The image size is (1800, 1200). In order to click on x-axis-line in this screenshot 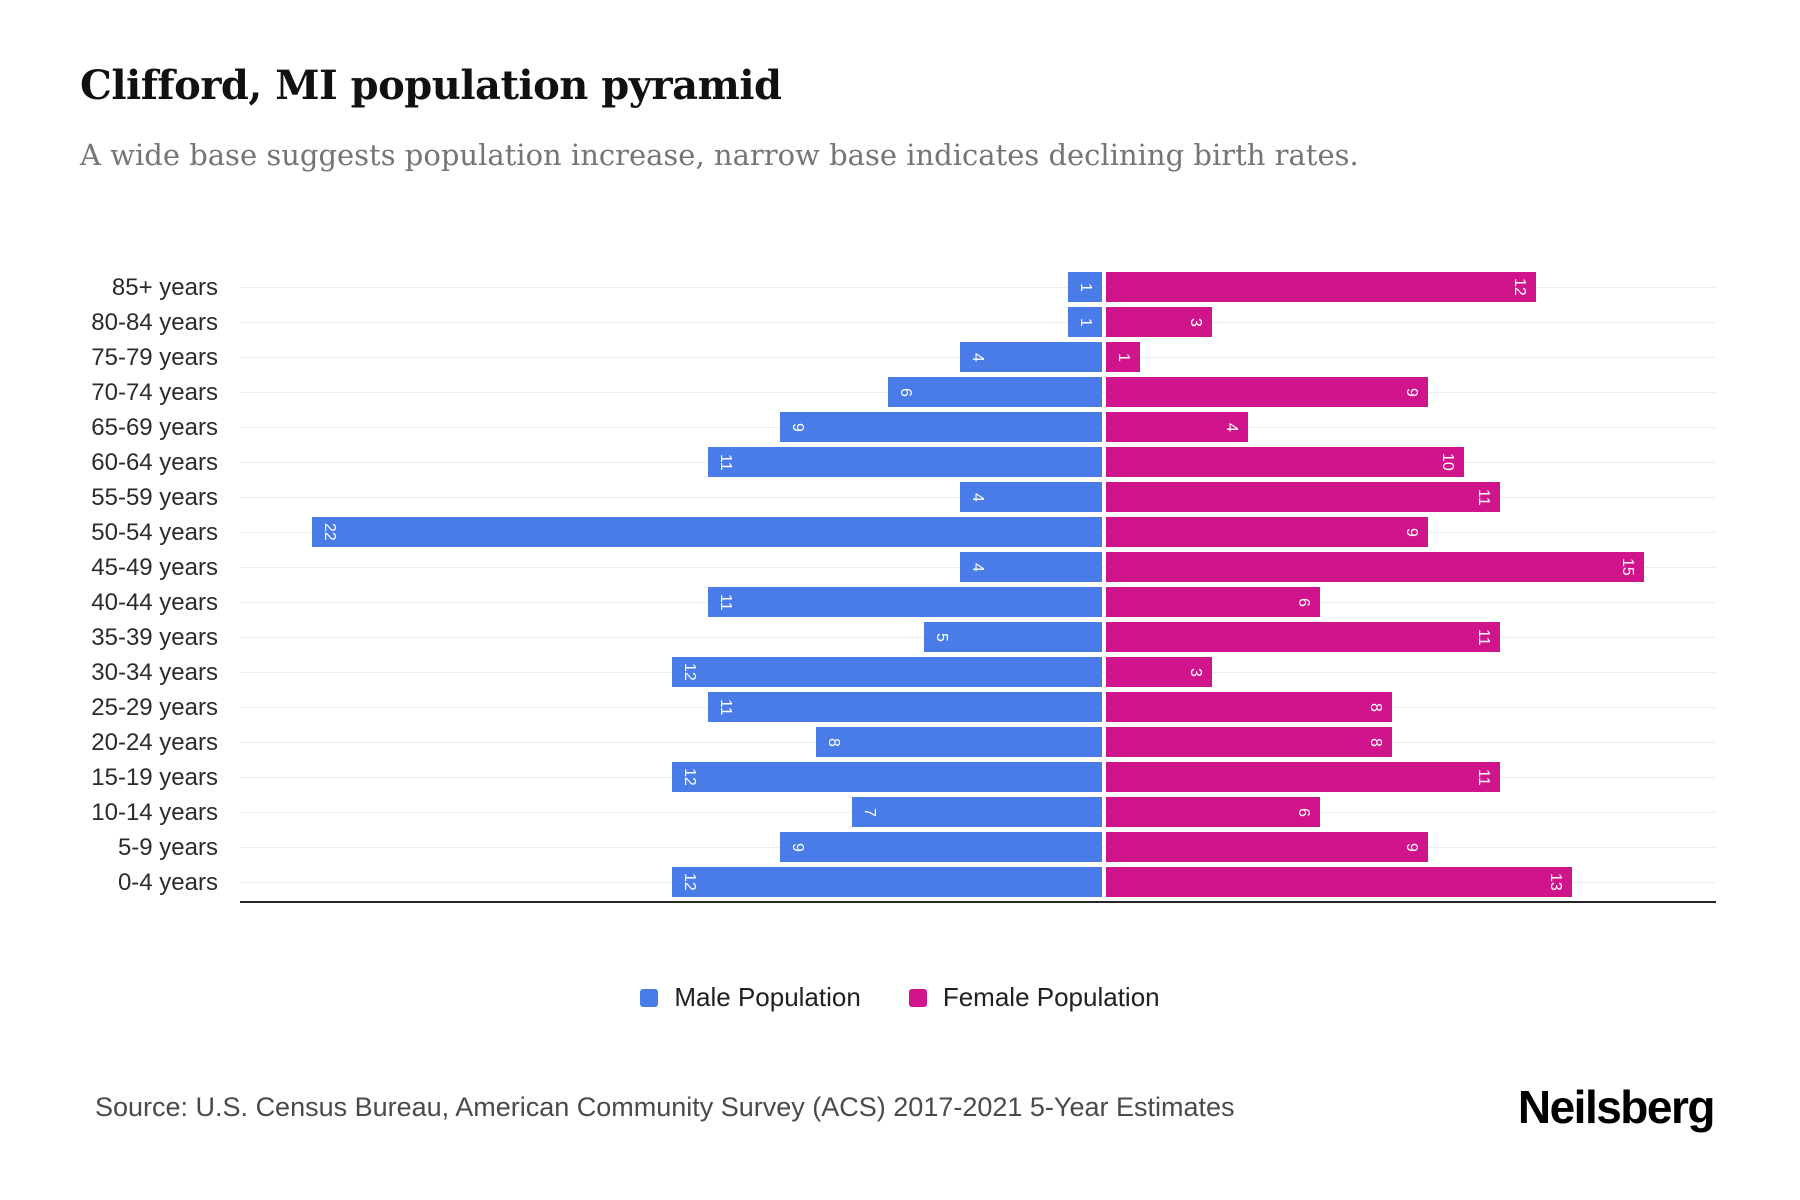, I will do `click(978, 902)`.